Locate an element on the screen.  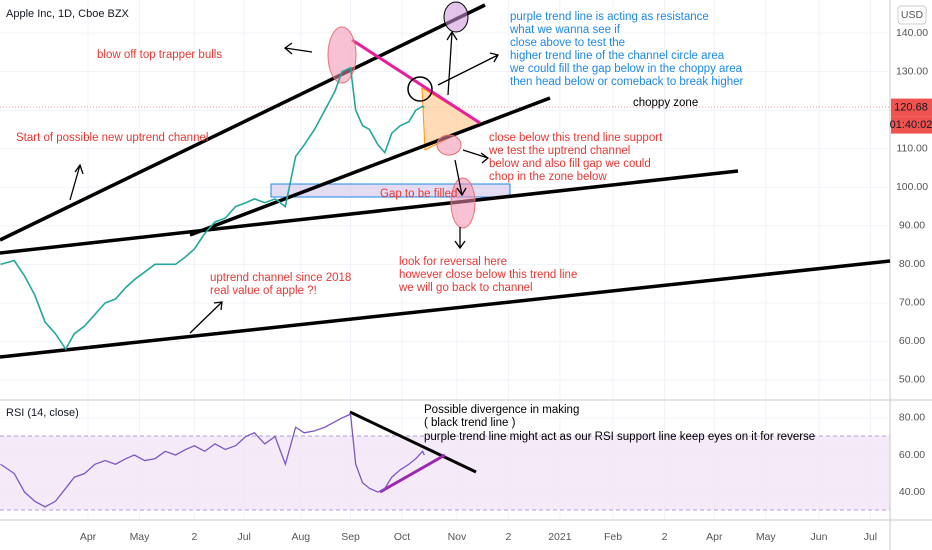
annotation: look for reversal here is located at coordinates (453, 262).